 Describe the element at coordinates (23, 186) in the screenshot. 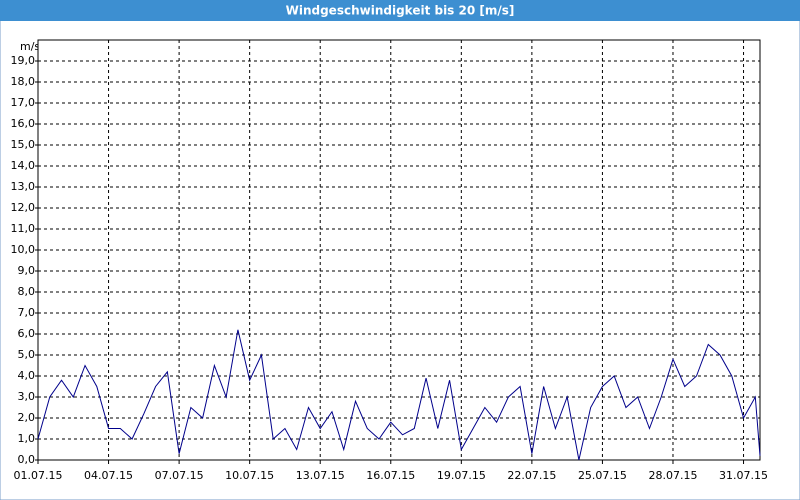

I see `y-tick-label: 13,0` at that location.